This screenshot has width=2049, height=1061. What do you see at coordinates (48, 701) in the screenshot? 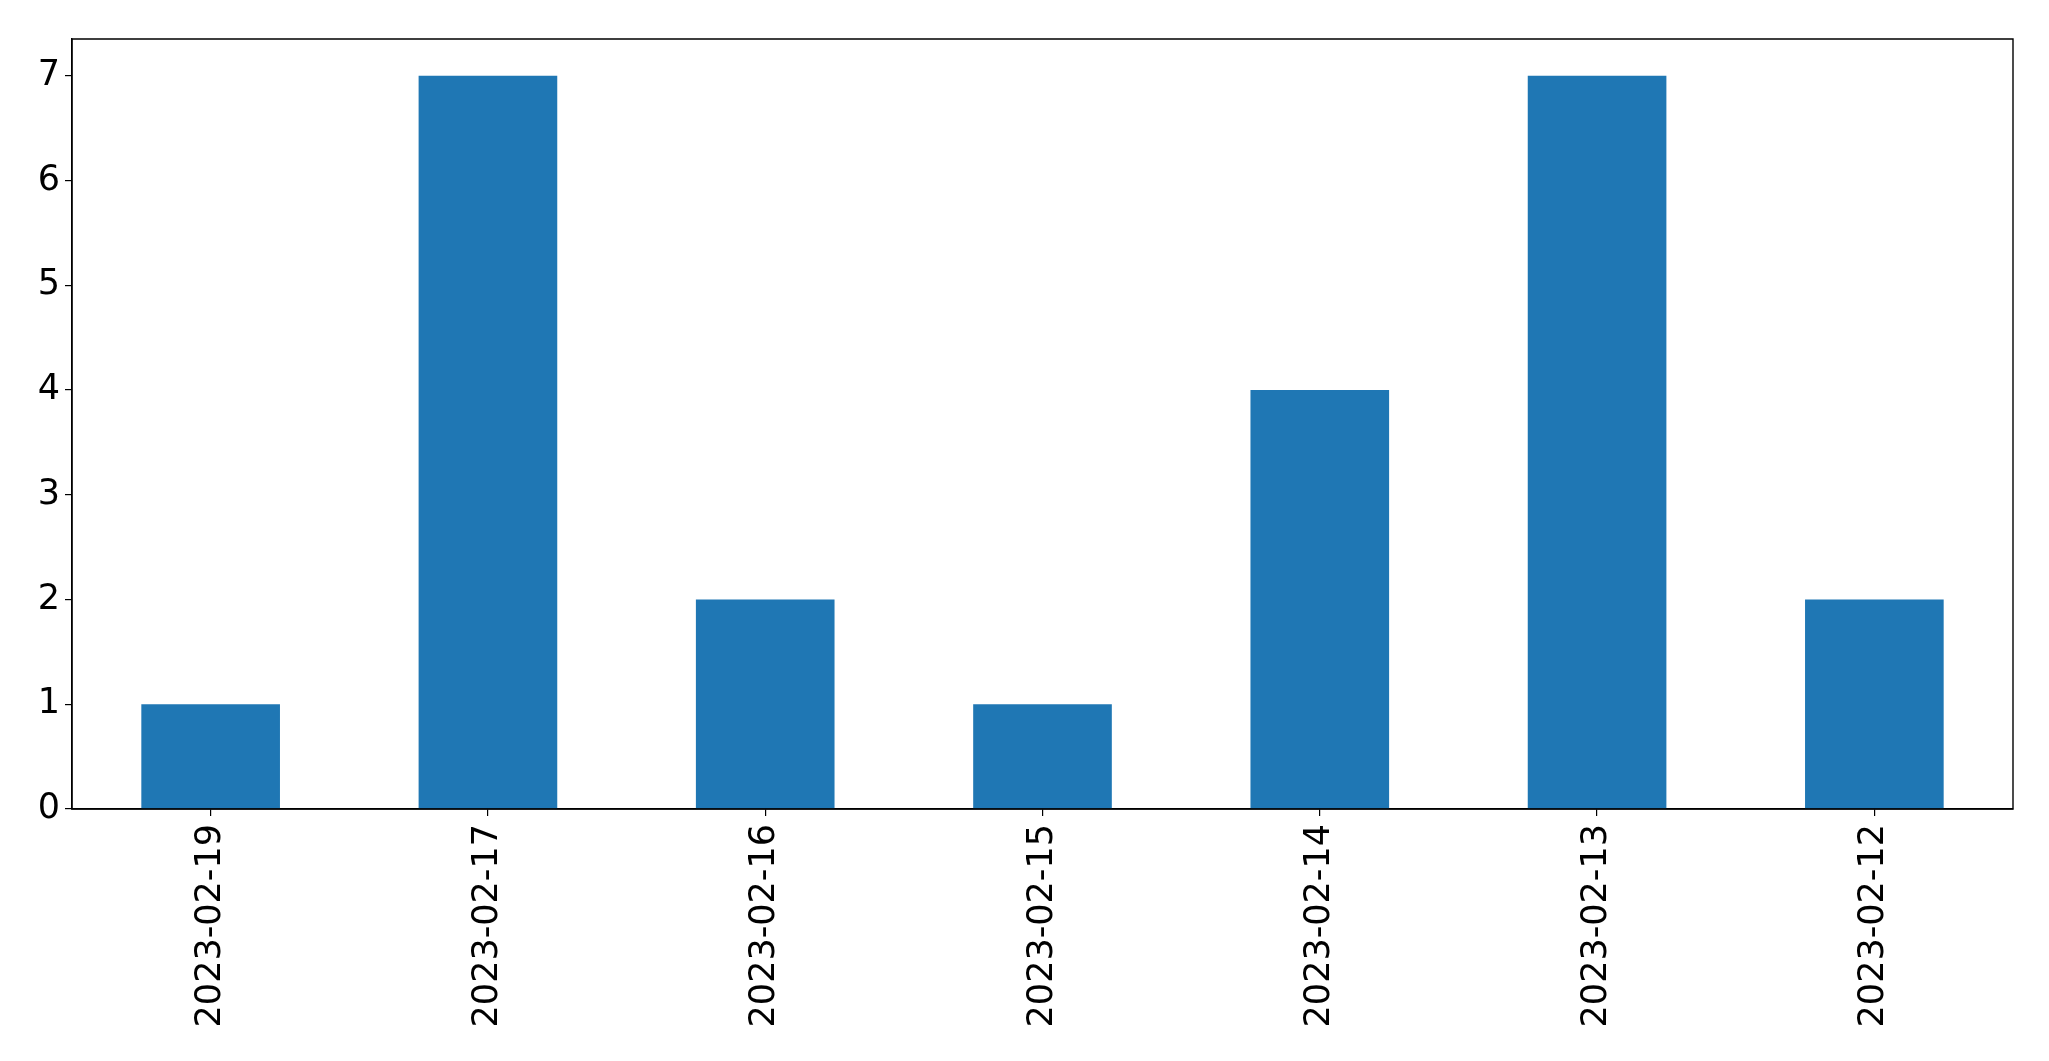
I see `y-tick-label: 1` at bounding box center [48, 701].